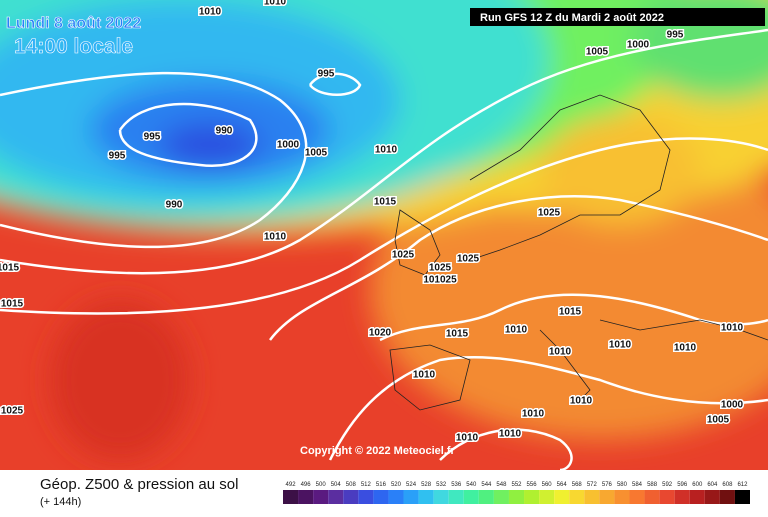 The height and width of the screenshot is (517, 768). What do you see at coordinates (516, 485) in the screenshot?
I see `scale-label: 552` at bounding box center [516, 485].